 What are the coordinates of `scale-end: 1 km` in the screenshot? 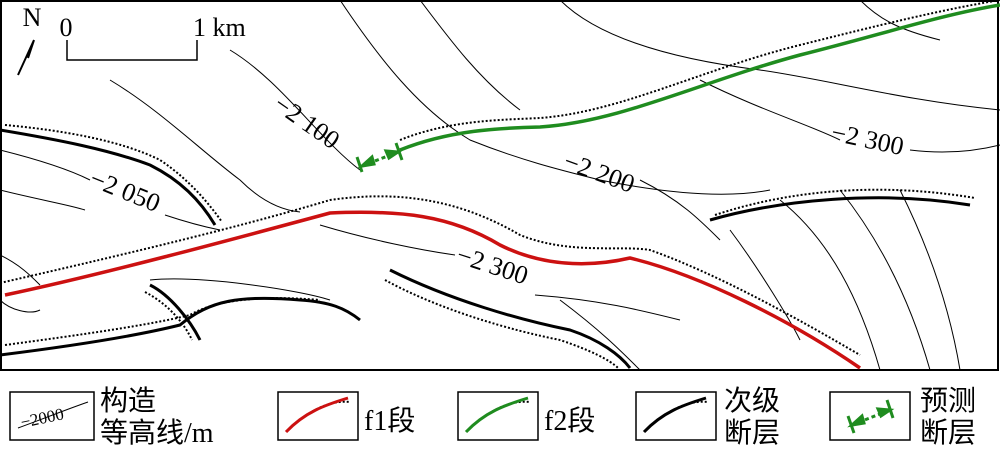 It's located at (219, 27).